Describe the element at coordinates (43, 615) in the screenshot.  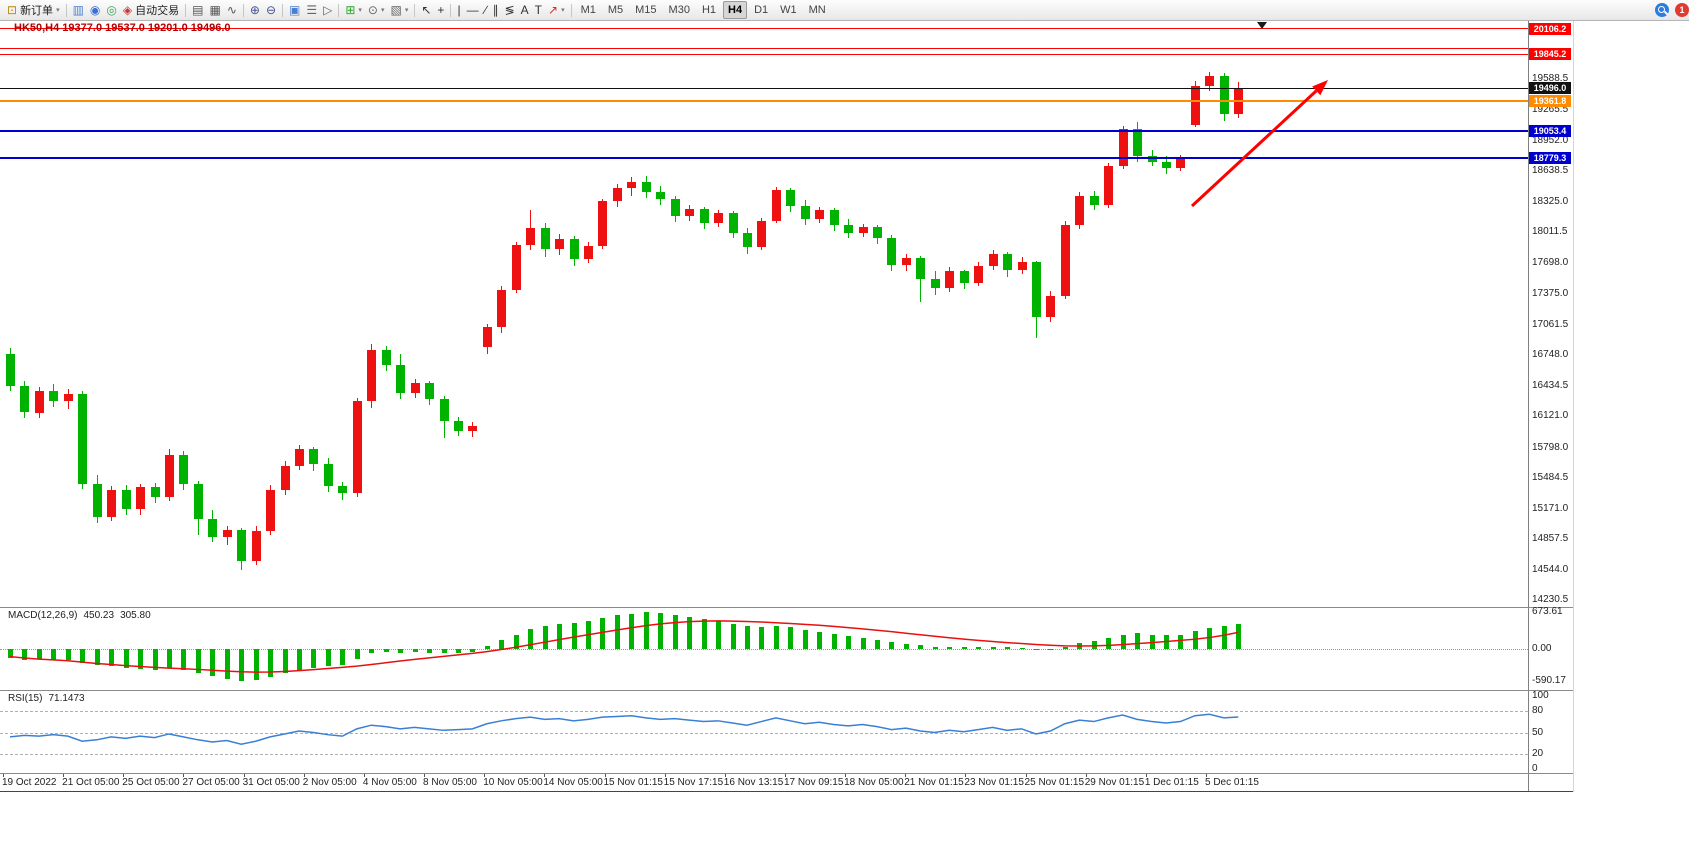
I see `macd-label: MACD(12,26,9)` at that location.